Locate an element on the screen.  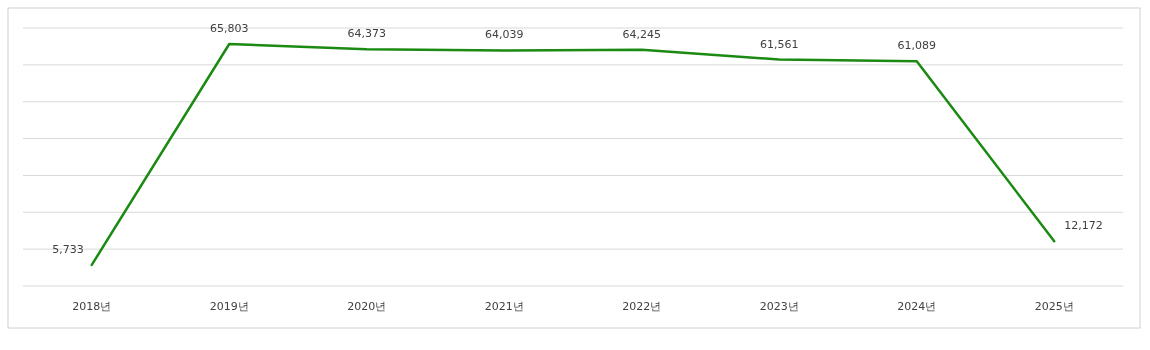
data-label: 61,561 is located at coordinates (779, 44).